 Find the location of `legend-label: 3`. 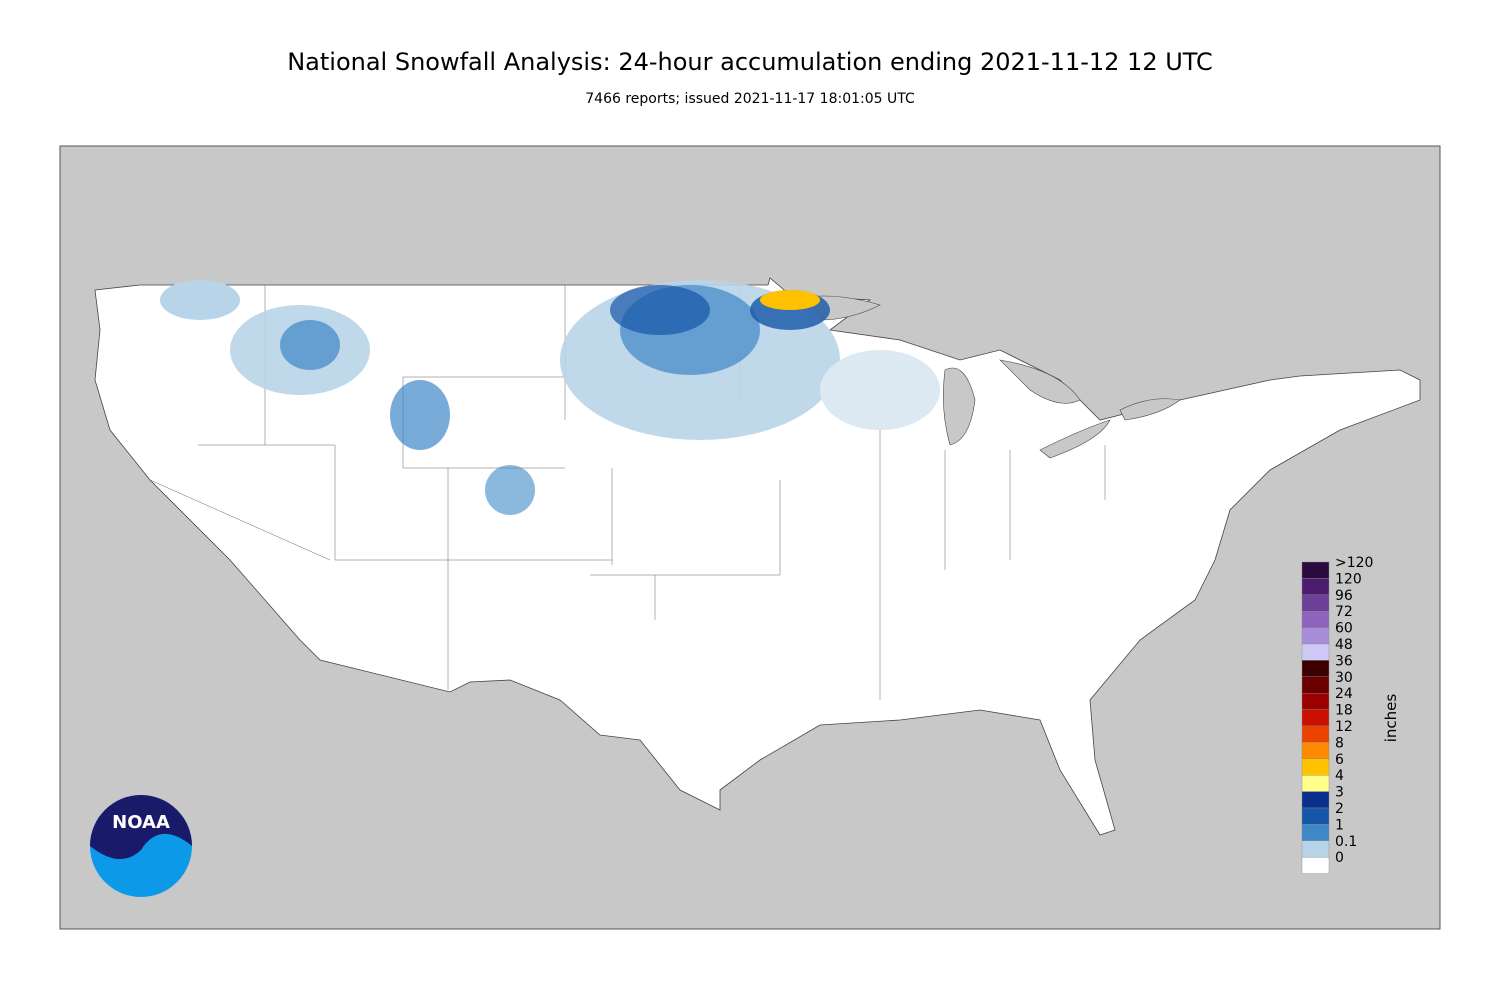

legend-label: 3 is located at coordinates (1339, 793).